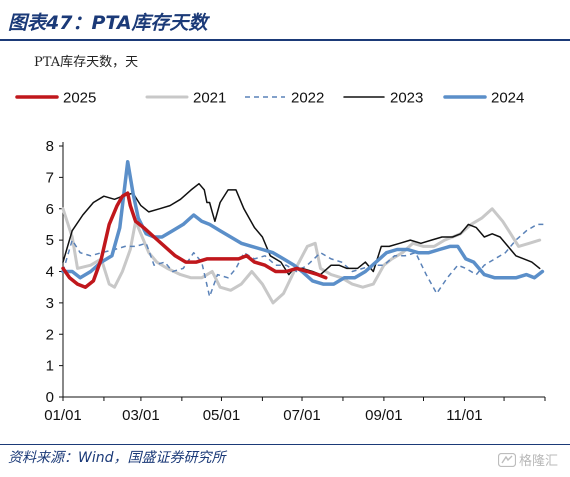  Describe the element at coordinates (50, 366) in the screenshot. I see `y-tick-label: 1` at that location.